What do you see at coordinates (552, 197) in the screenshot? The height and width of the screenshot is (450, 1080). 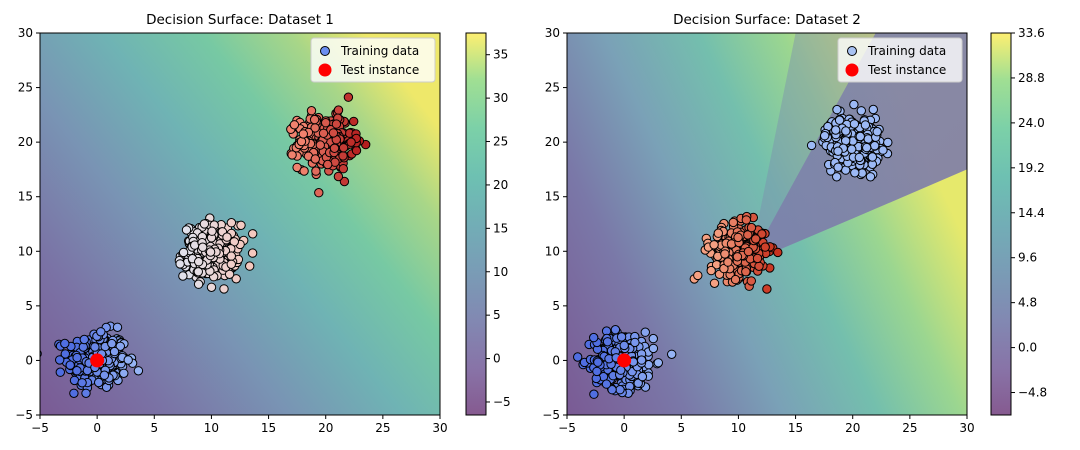 I see `y-tick-label: 15` at bounding box center [552, 197].